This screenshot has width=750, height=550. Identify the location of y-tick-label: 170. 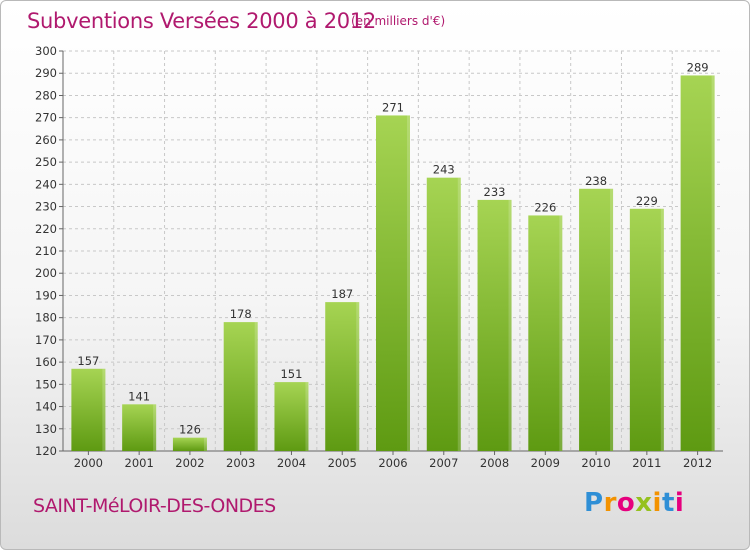
(46, 340).